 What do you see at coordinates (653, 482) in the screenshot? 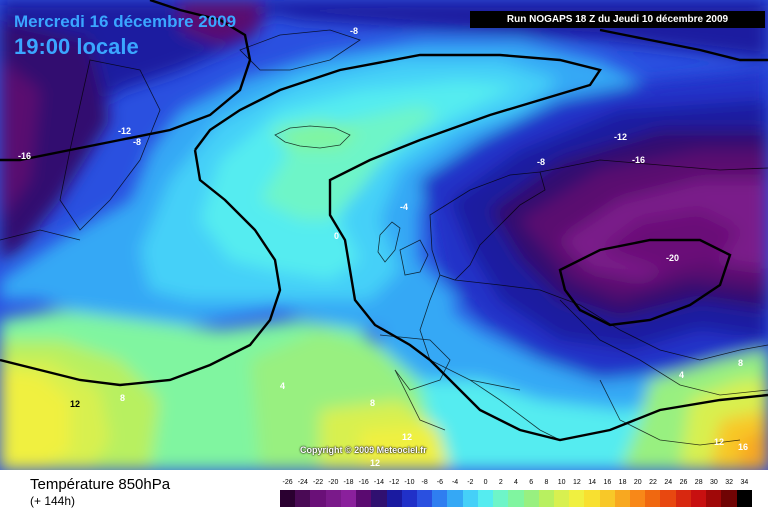
I see `legend-label: 22` at bounding box center [653, 482].